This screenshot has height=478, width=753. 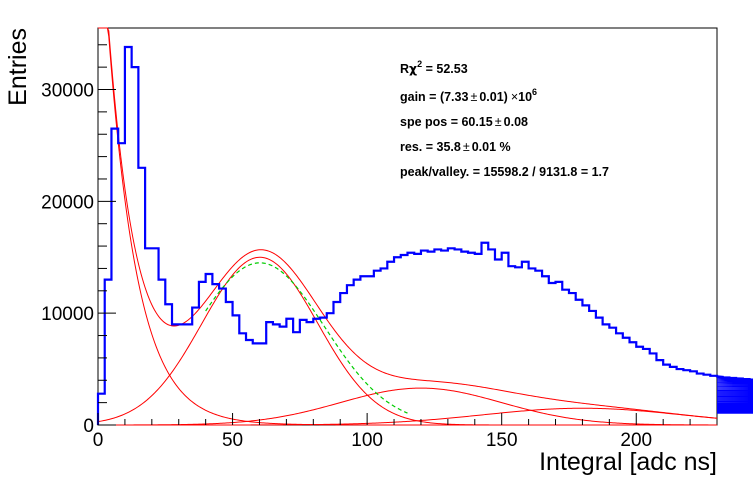 What do you see at coordinates (504, 172) in the screenshot?
I see `stat-peak-valley: peak/valley. = 15598.2 / 9131.8 = 1.7` at bounding box center [504, 172].